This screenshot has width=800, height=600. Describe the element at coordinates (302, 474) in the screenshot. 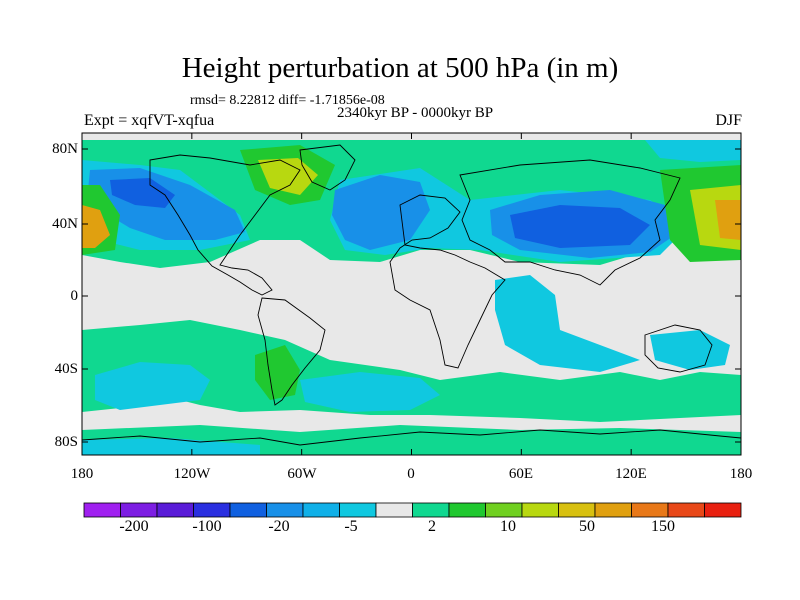

I see `lon-tick-60w: 60W` at that location.